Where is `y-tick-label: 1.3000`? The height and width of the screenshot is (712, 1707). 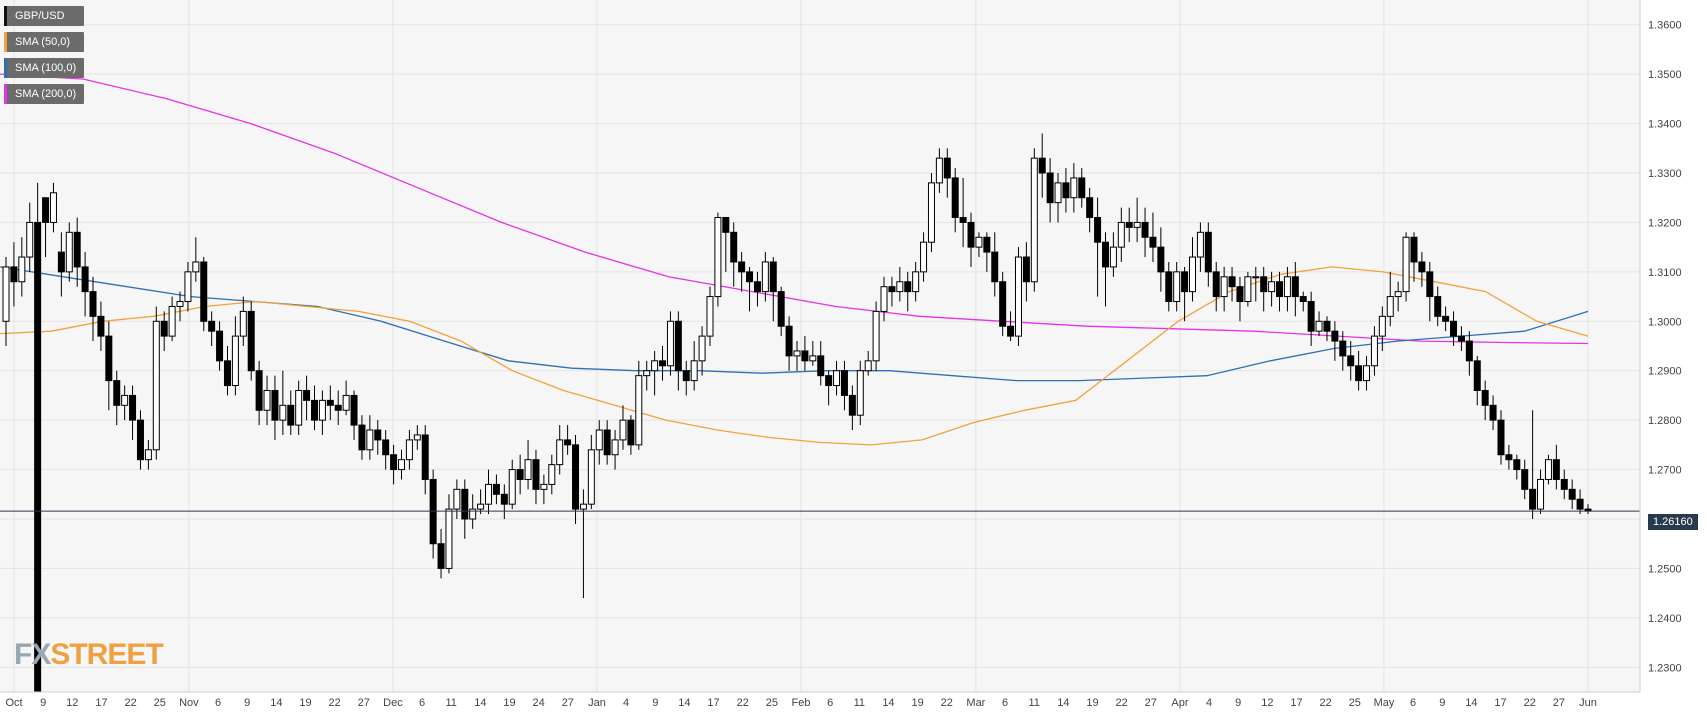 y-tick-label: 1.3000 is located at coordinates (1665, 322).